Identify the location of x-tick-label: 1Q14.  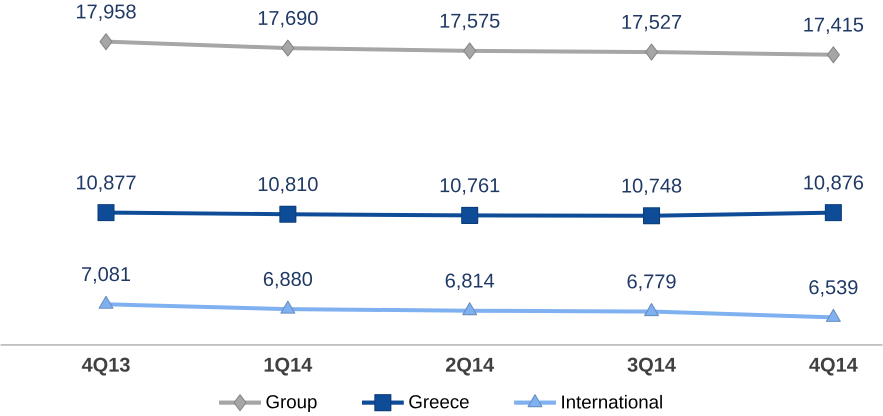
(288, 367).